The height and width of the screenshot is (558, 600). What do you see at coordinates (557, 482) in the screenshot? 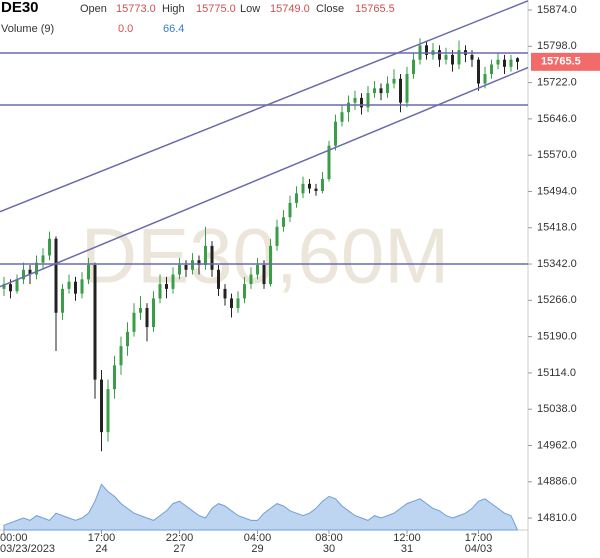
I see `y-tick-label: 14886.0` at bounding box center [557, 482].